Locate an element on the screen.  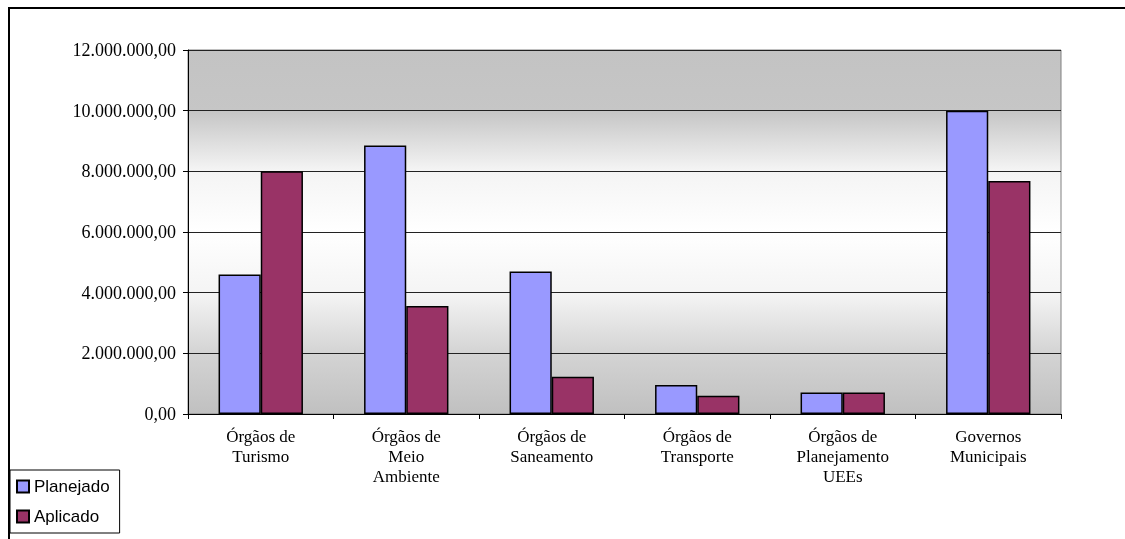
x-tick-label: Órgãos de Meio Ambiente is located at coordinates (406, 456).